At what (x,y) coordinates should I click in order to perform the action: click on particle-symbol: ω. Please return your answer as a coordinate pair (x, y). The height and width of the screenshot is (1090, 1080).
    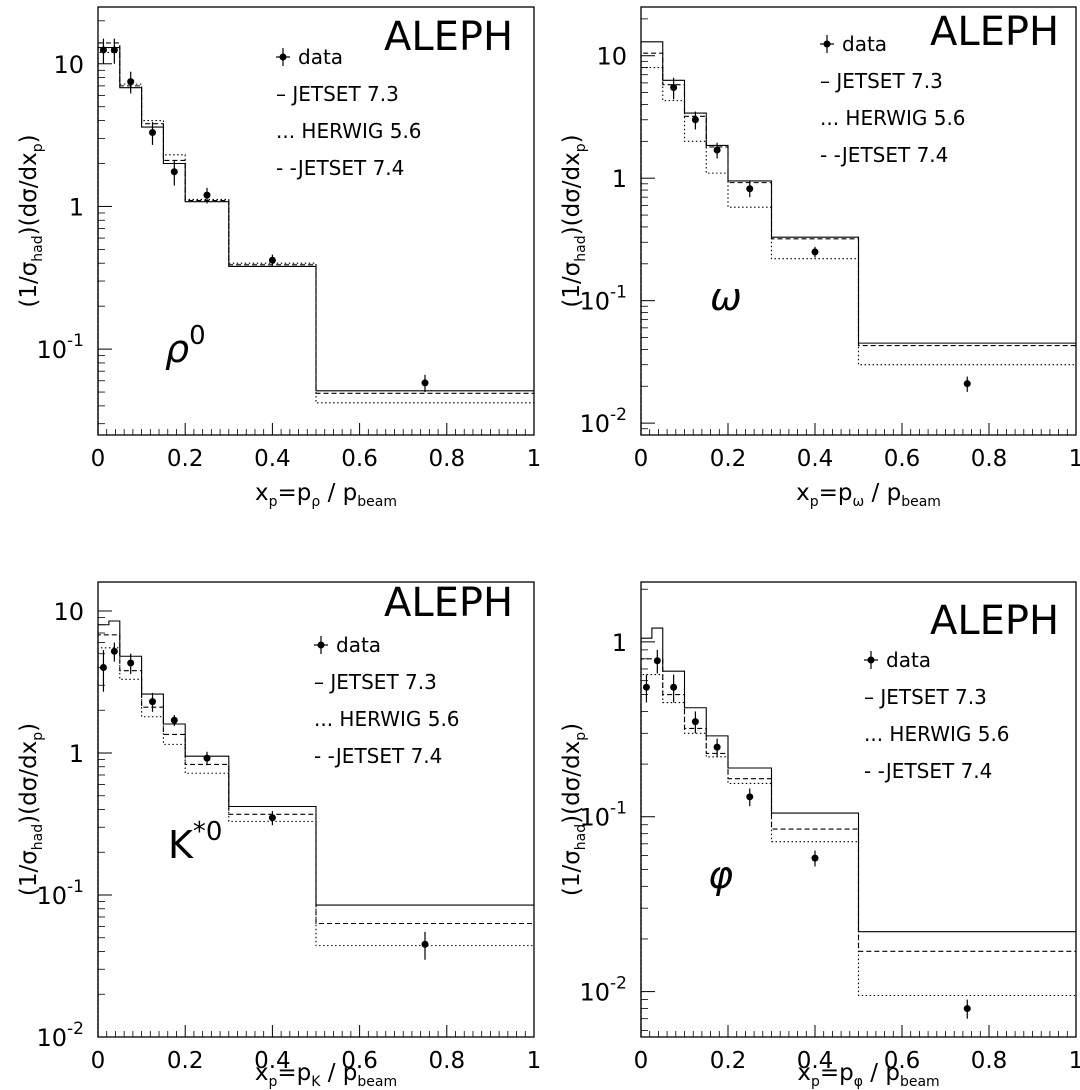
    Looking at the image, I should click on (726, 297).